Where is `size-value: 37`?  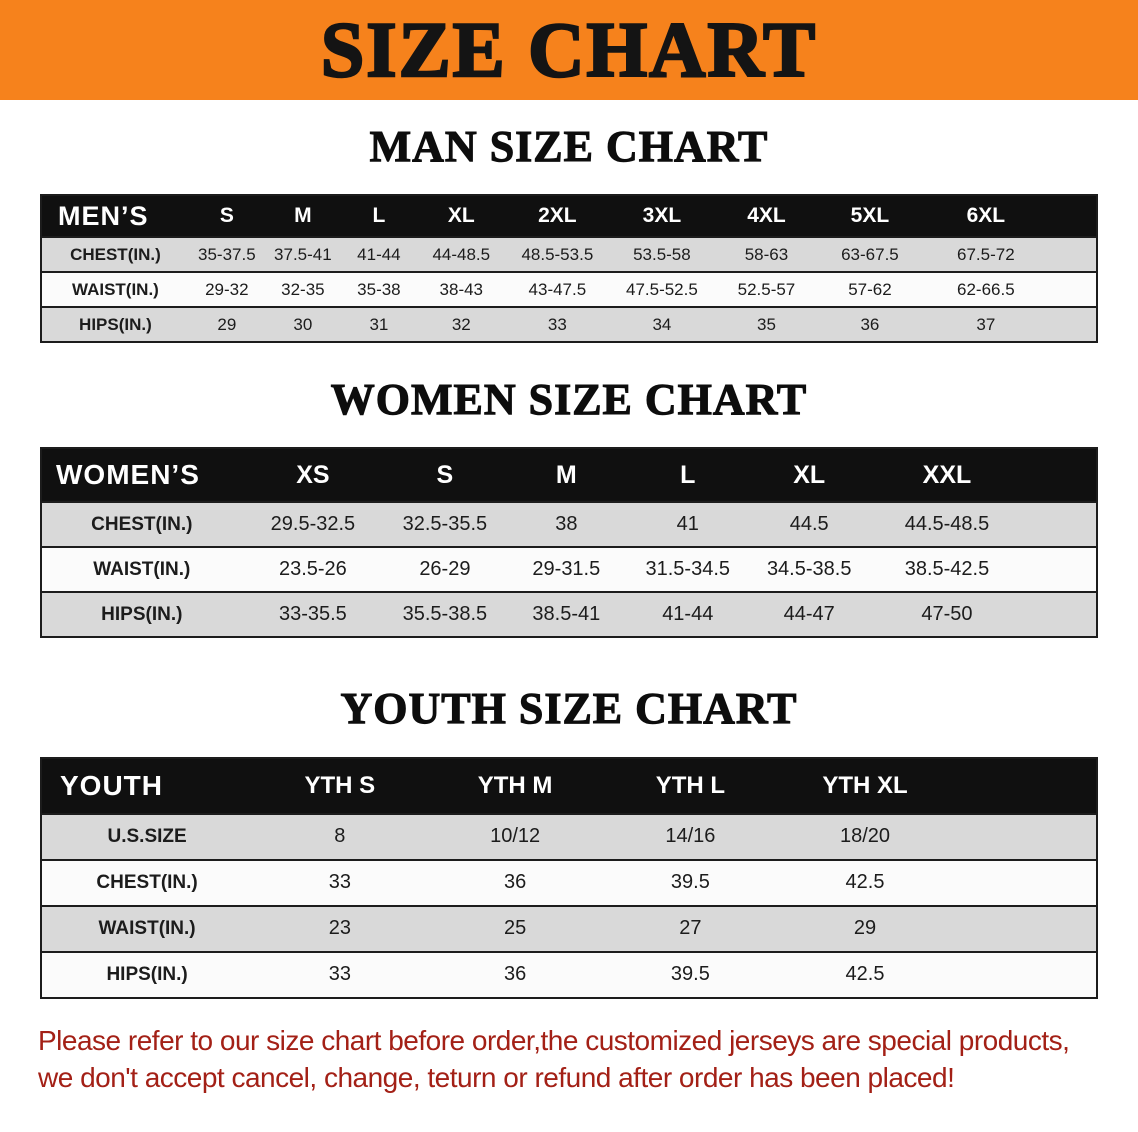
size-value: 37 is located at coordinates (1009, 325).